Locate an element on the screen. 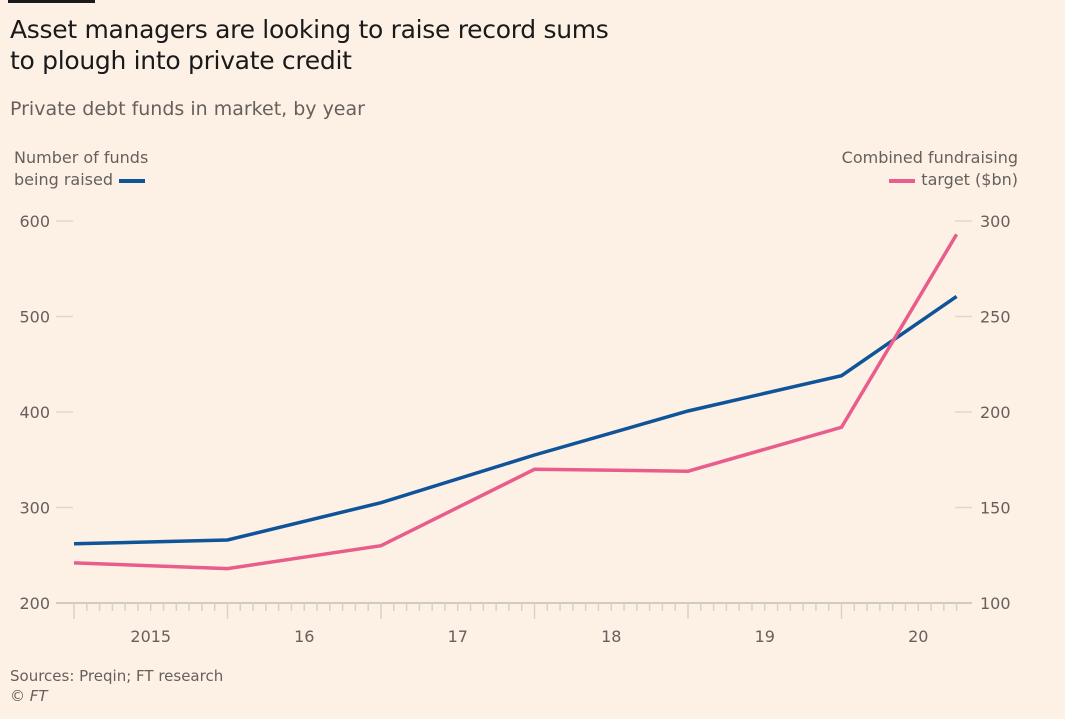  right-axis-label: 250 is located at coordinates (995, 317).